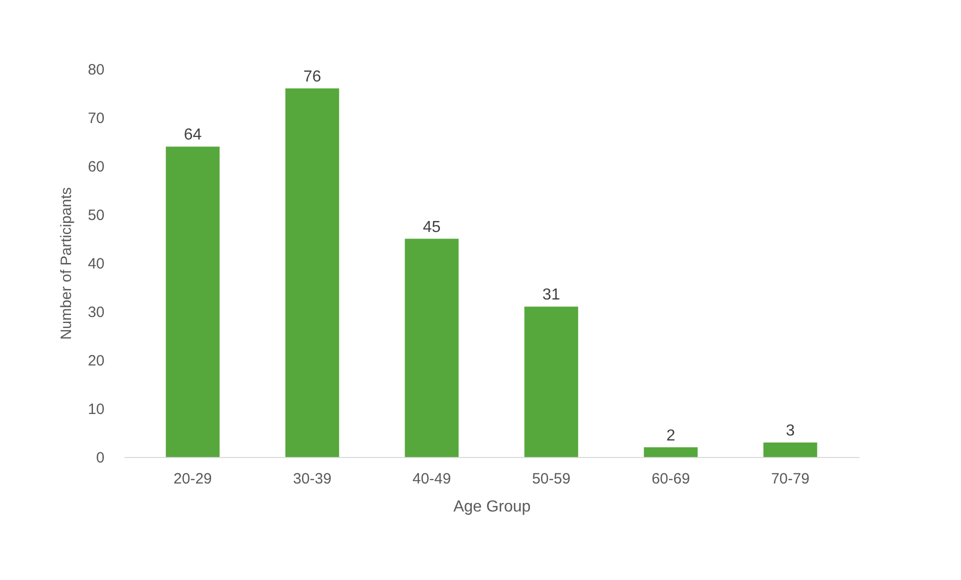  Describe the element at coordinates (671, 479) in the screenshot. I see `x-tick-label: 60-69` at that location.